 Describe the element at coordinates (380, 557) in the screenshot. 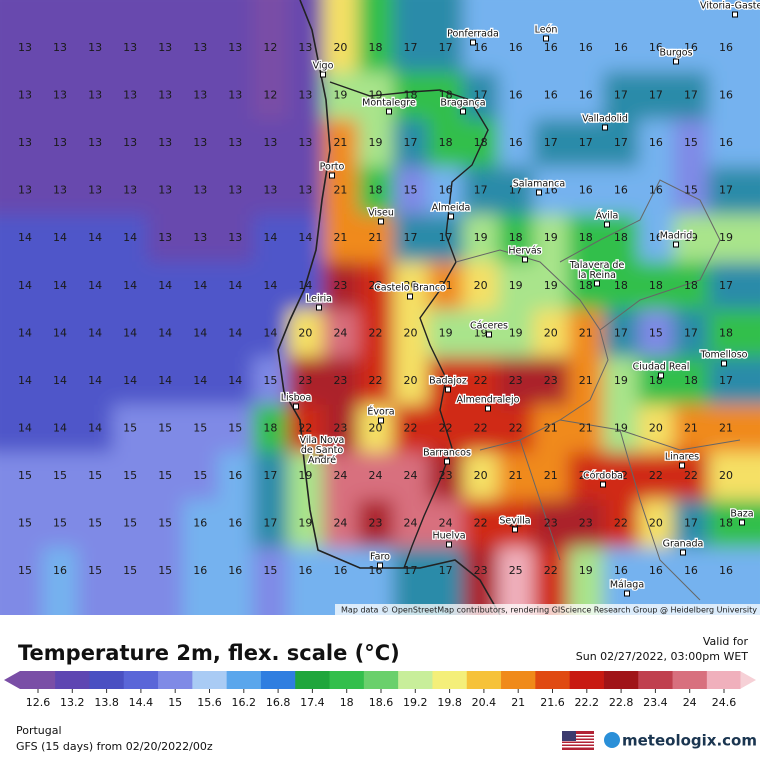

I see `city-label: Faro` at that location.